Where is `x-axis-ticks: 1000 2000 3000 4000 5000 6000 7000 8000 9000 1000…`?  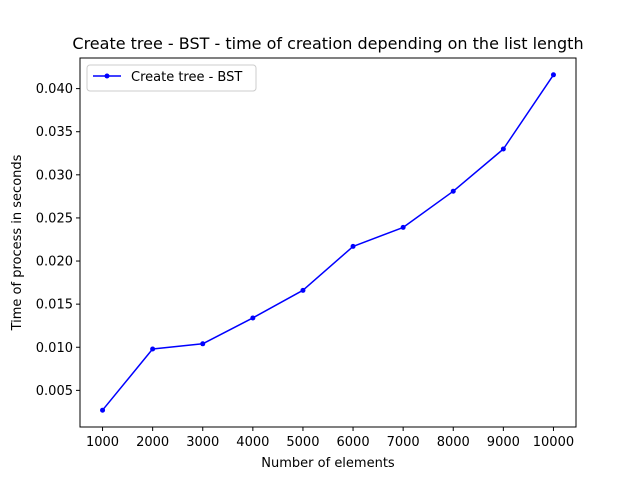
x-axis-ticks: 1000 2000 3000 4000 5000 6000 7000 8000 9000 1000… is located at coordinates (330, 438).